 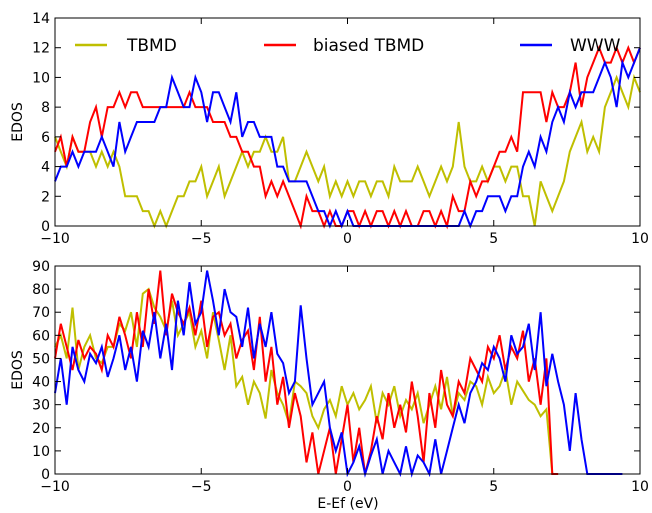 What do you see at coordinates (41, 359) in the screenshot?
I see `bottom-y-tick-label: 50` at bounding box center [41, 359].